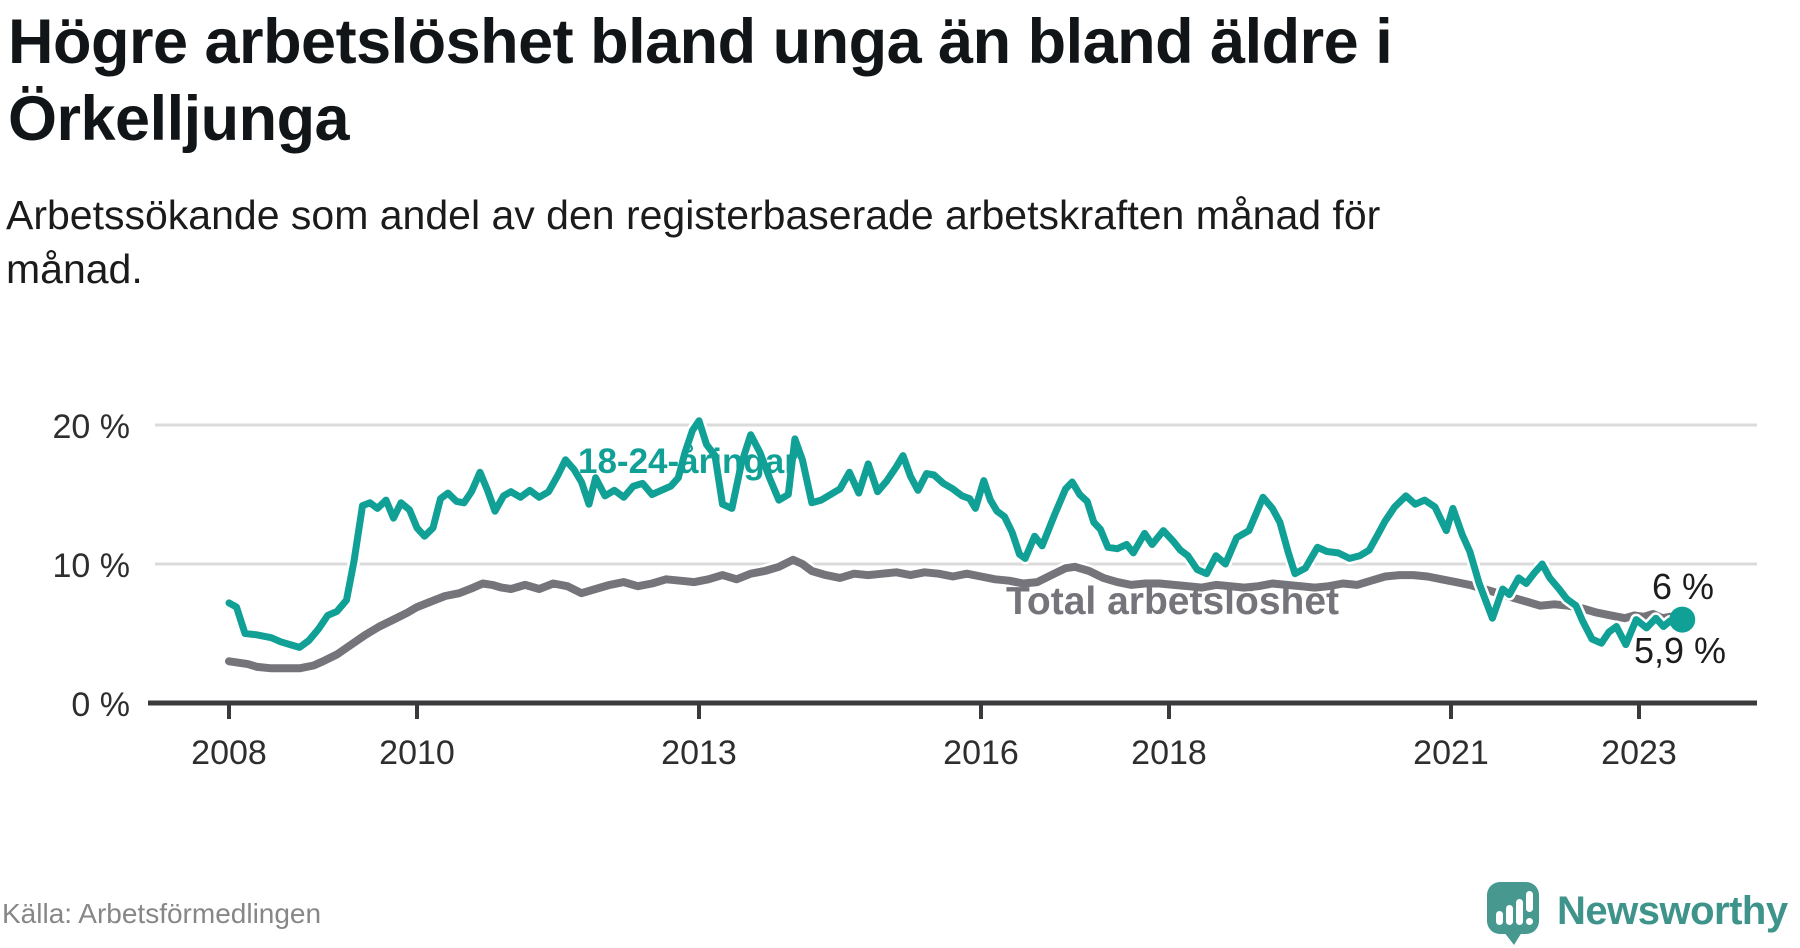 The width and height of the screenshot is (1800, 948). What do you see at coordinates (1683, 586) in the screenshot?
I see `end-value-label-youth: 6 %` at bounding box center [1683, 586].